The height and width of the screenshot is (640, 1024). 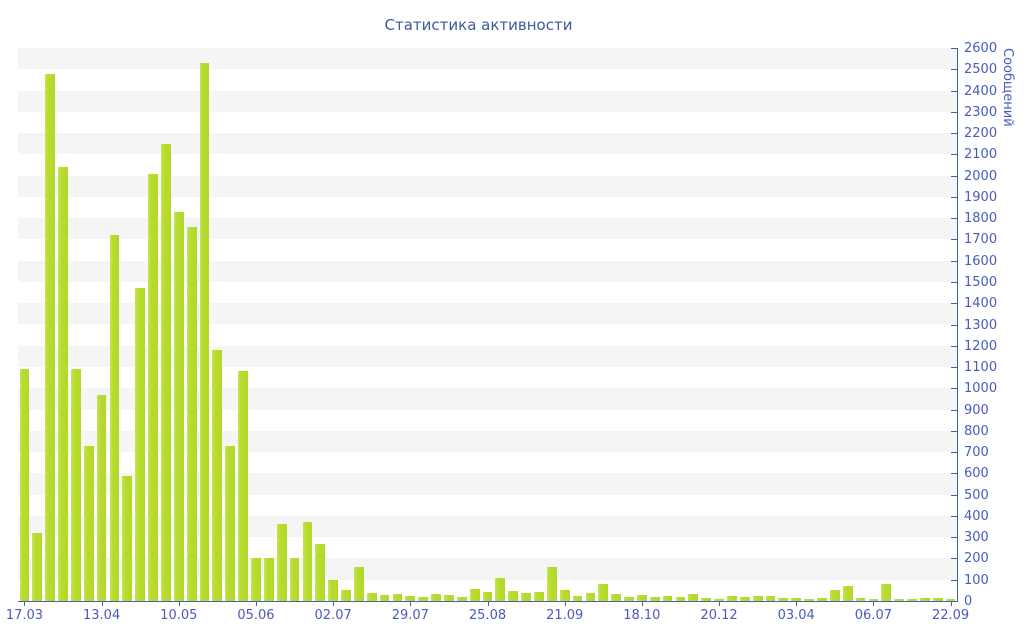 What do you see at coordinates (950, 615) in the screenshot?
I see `x-tick-label: 22.09` at bounding box center [950, 615].